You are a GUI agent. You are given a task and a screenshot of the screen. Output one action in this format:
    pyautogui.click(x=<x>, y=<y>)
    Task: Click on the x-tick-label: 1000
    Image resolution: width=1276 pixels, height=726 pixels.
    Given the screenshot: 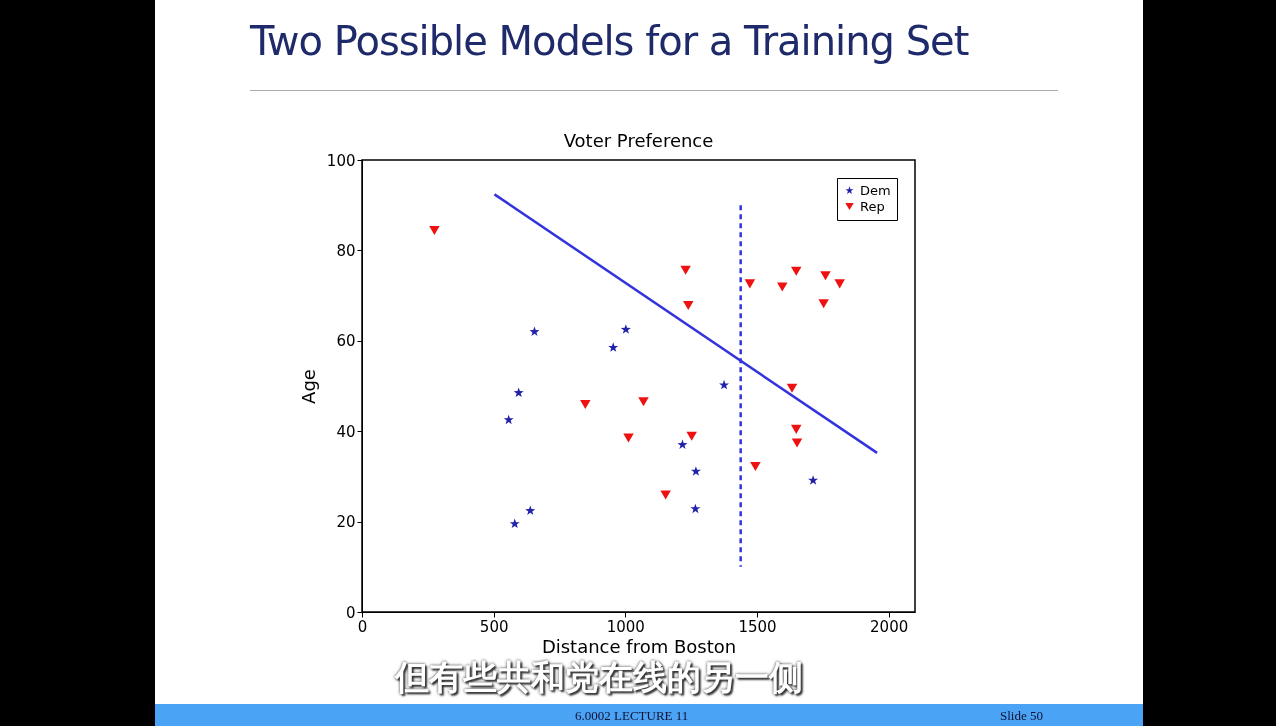 What is the action you would take?
    pyautogui.click(x=625, y=626)
    